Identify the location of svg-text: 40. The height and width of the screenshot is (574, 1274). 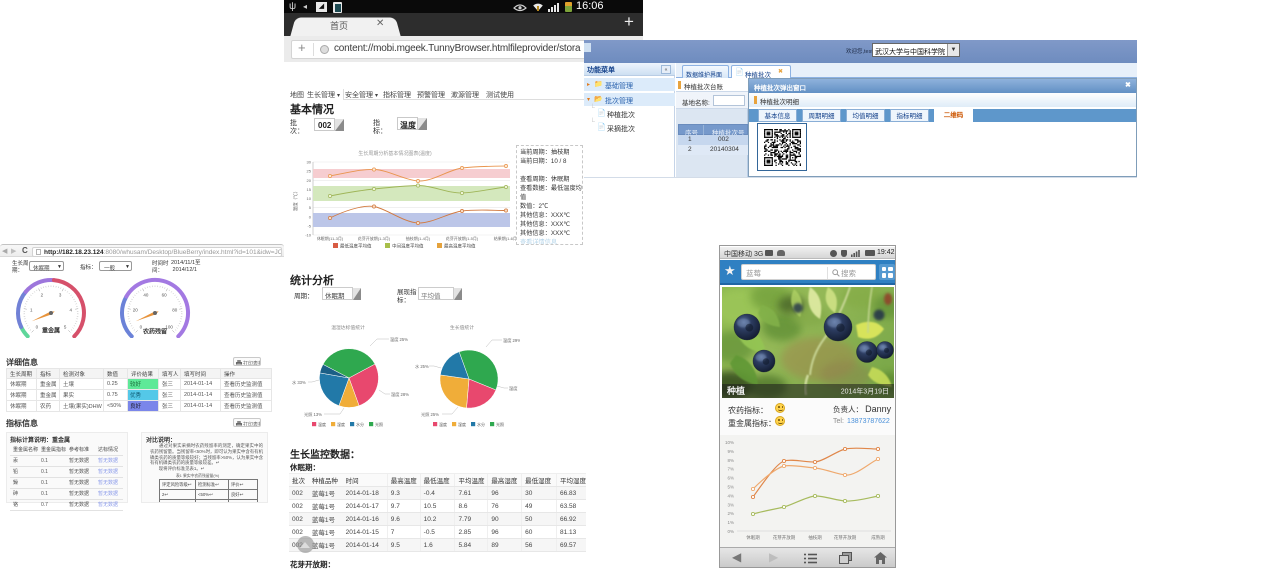
(146, 295).